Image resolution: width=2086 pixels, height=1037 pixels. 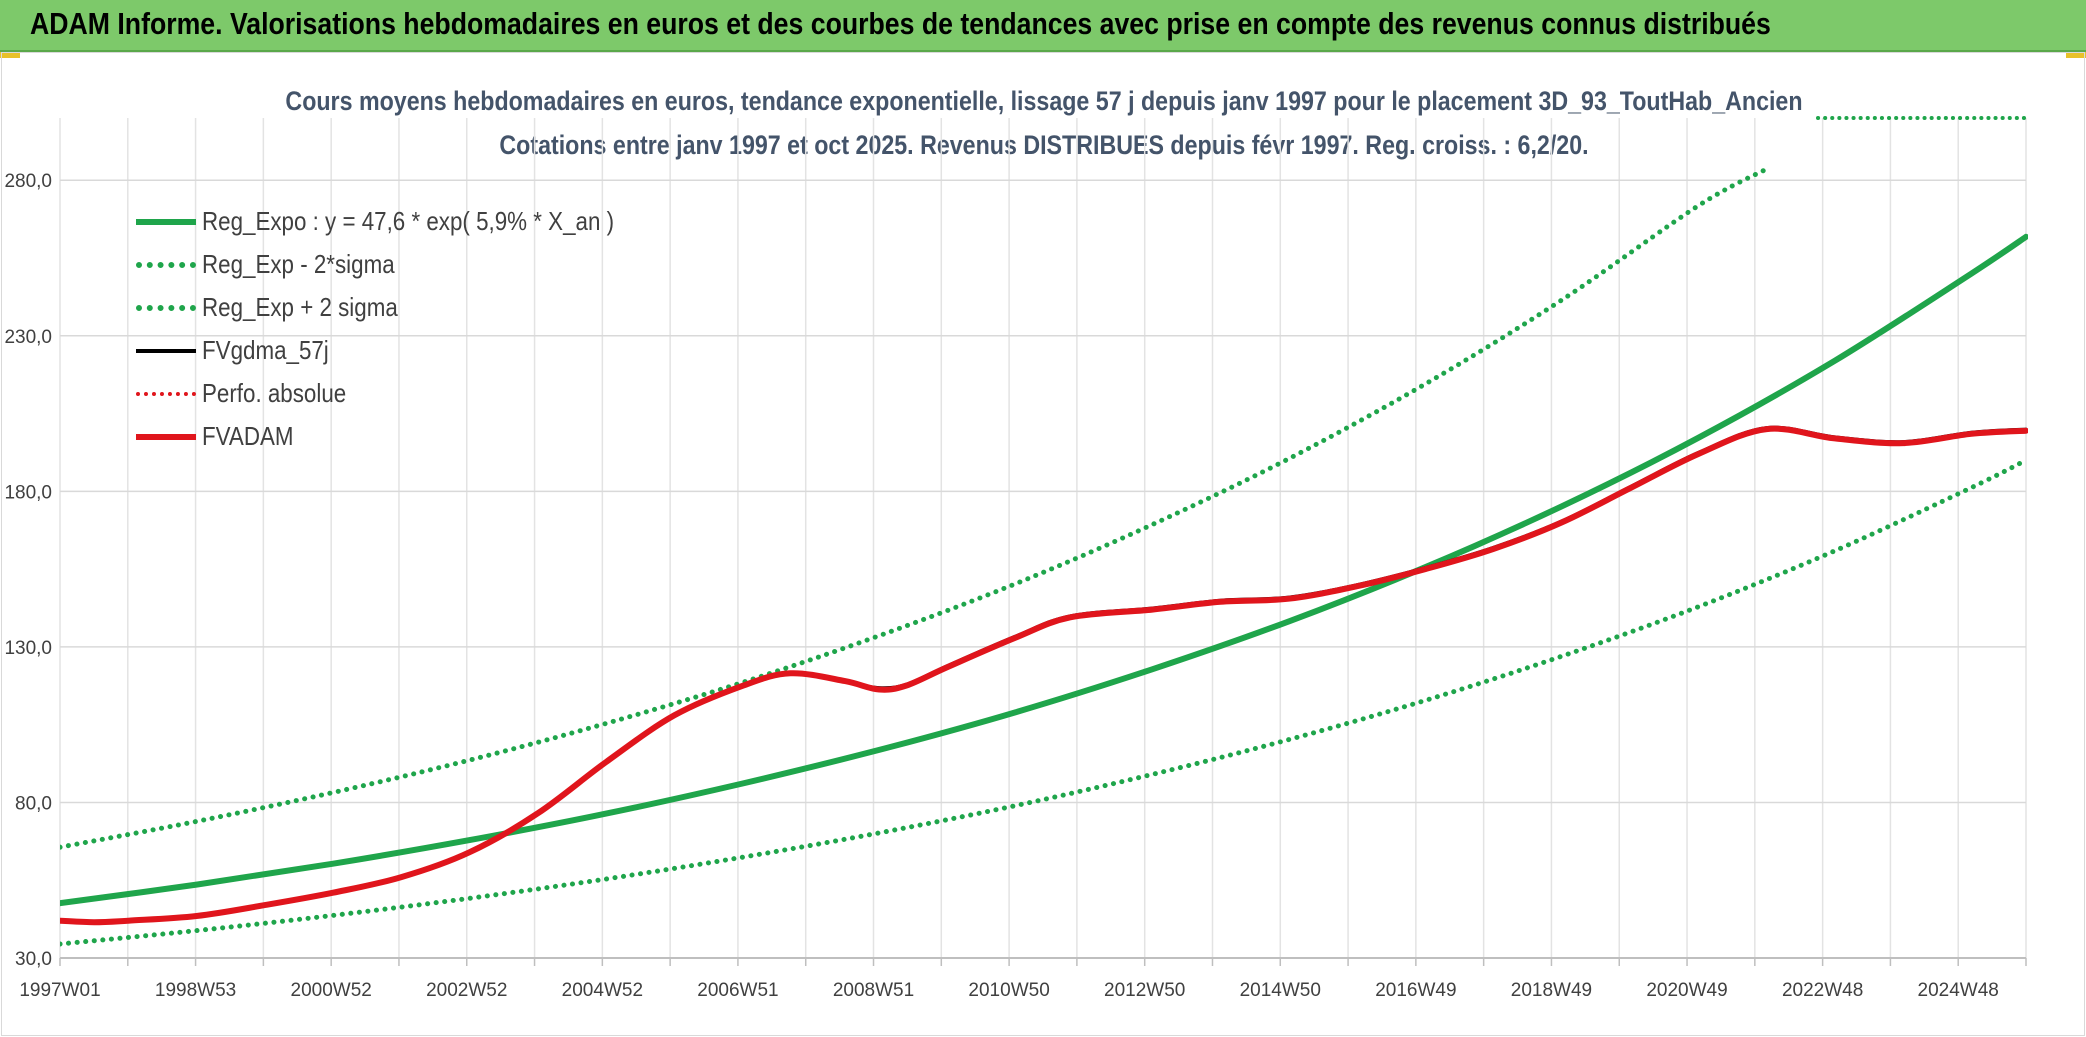 I want to click on x-tick-label: 2002W52, so click(x=466, y=990).